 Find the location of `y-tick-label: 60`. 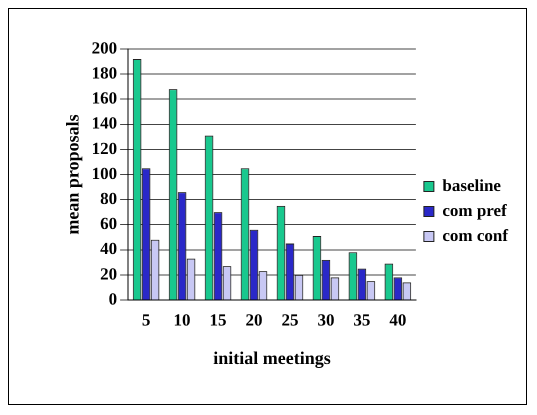

y-tick-label: 60 is located at coordinates (109, 224).